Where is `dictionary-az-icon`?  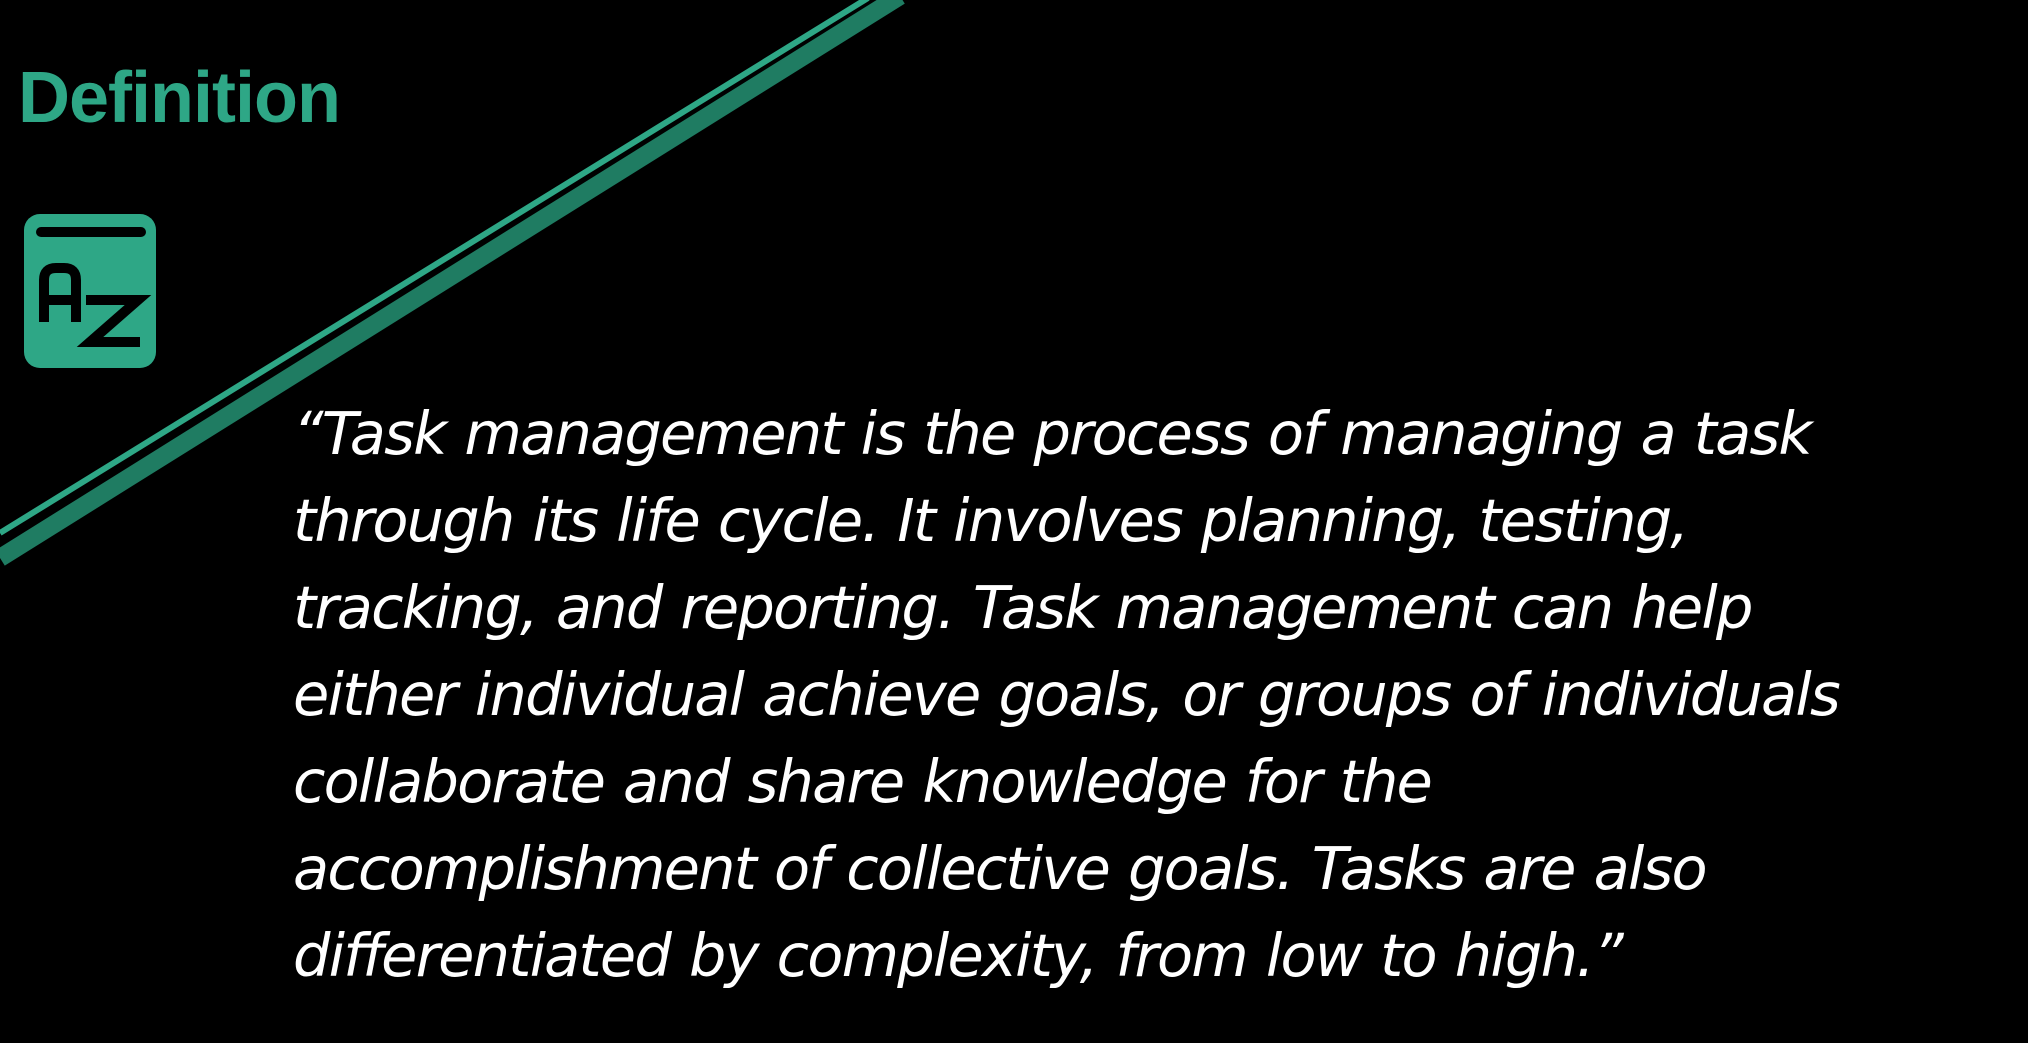 dictionary-az-icon is located at coordinates (90, 291).